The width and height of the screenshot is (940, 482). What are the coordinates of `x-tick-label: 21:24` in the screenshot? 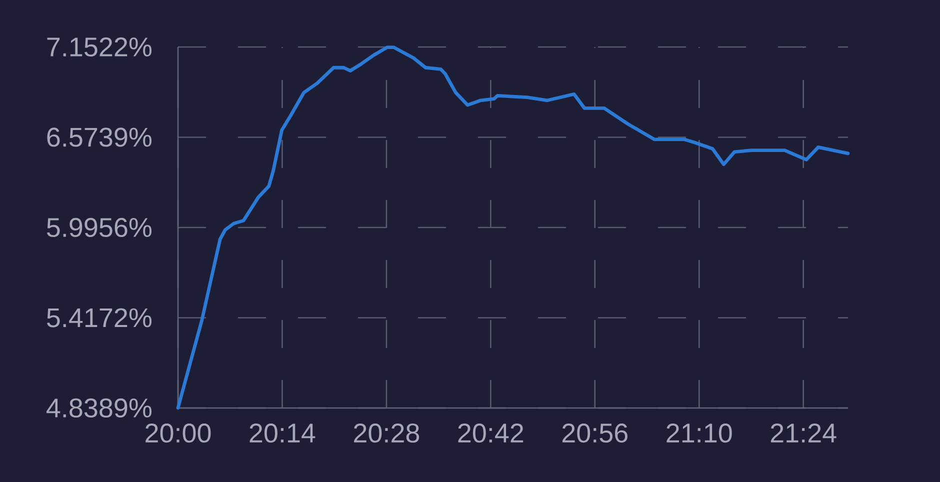 It's located at (803, 433).